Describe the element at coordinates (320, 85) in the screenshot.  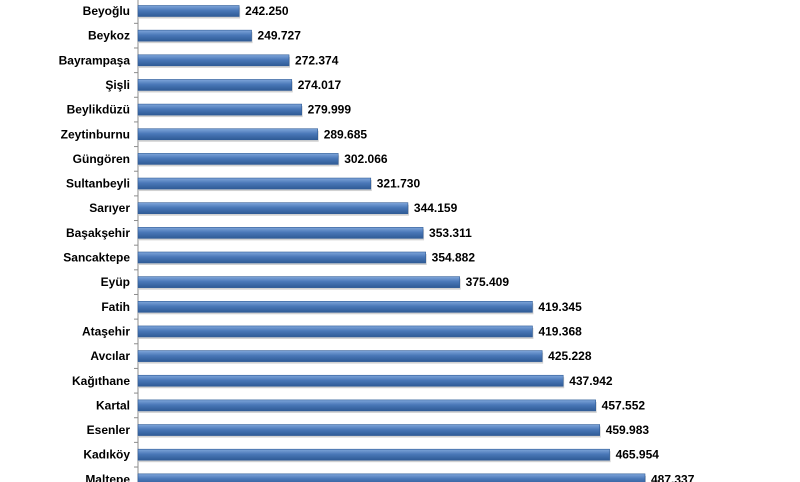
I see `value-label: 274.017` at that location.